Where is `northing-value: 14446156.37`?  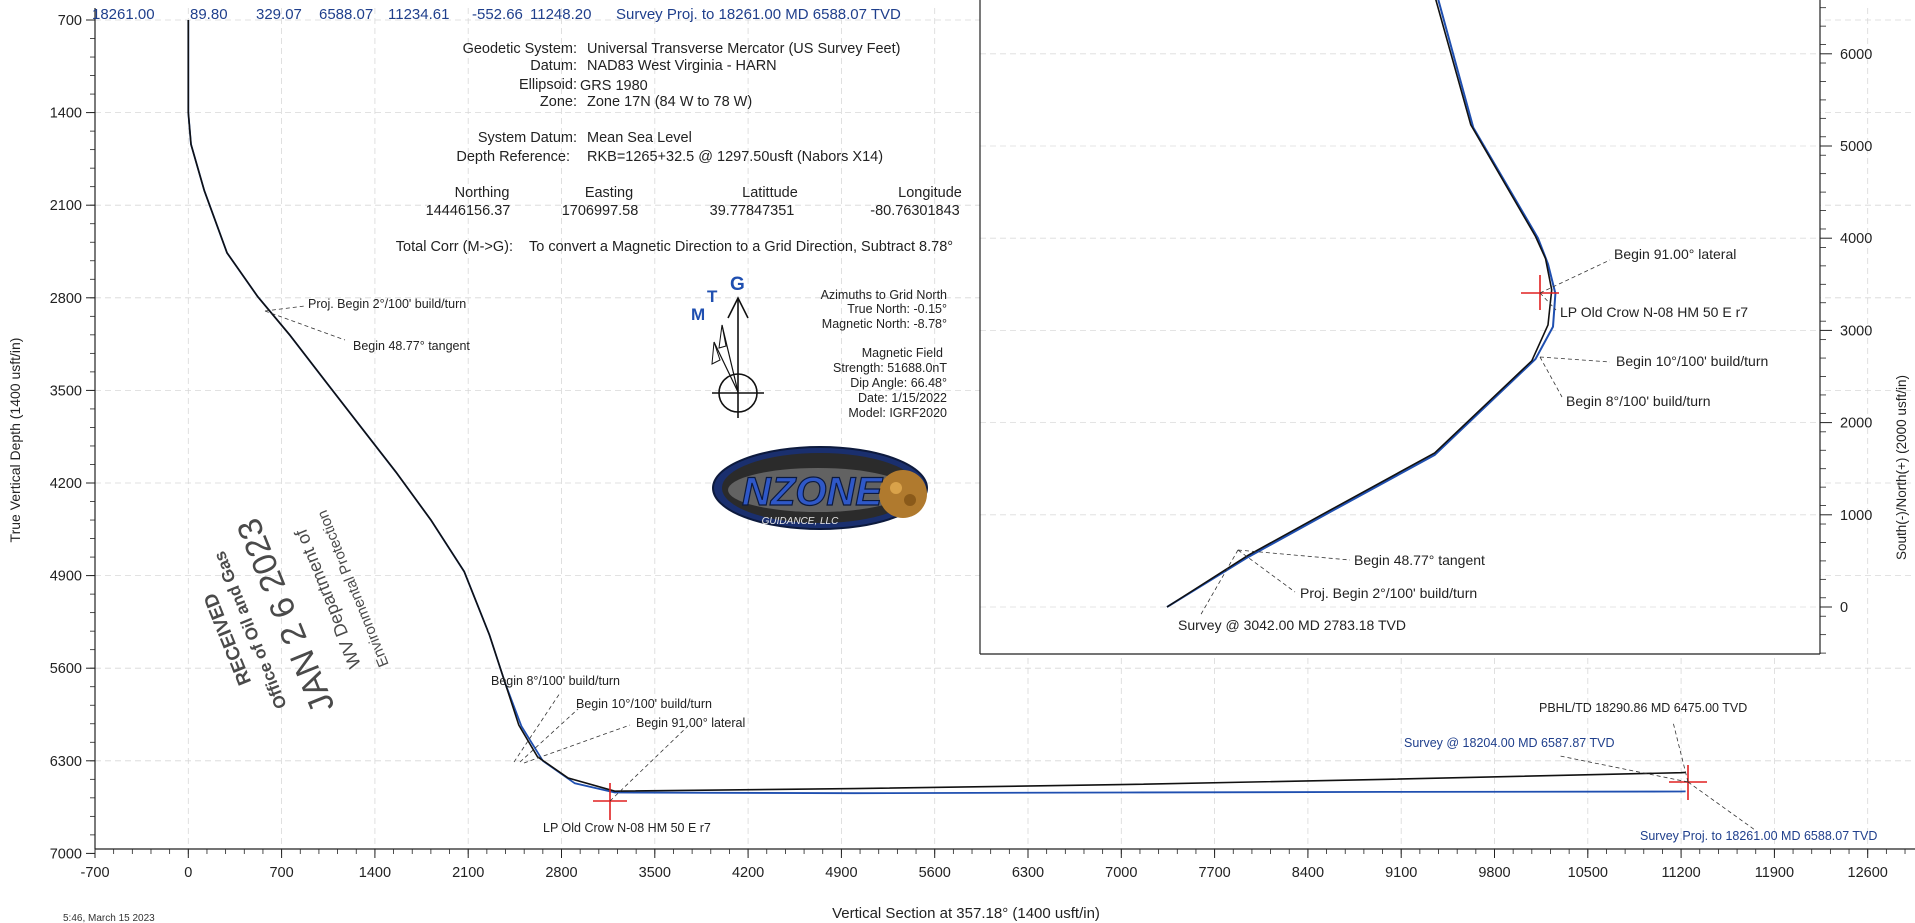 northing-value: 14446156.37 is located at coordinates (468, 211).